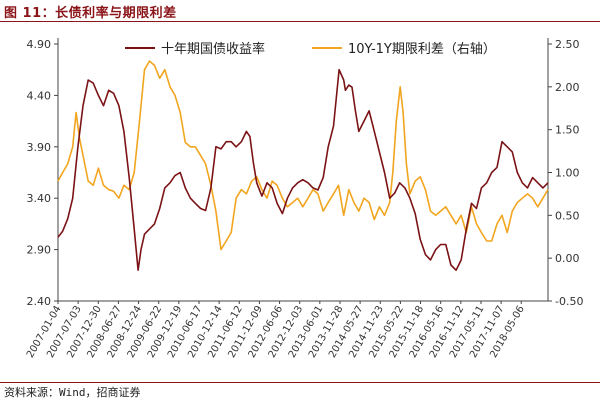 The height and width of the screenshot is (404, 600). Describe the element at coordinates (90, 13) in the screenshot. I see `figure-title: 图 11：长债利率与期限利差` at that location.